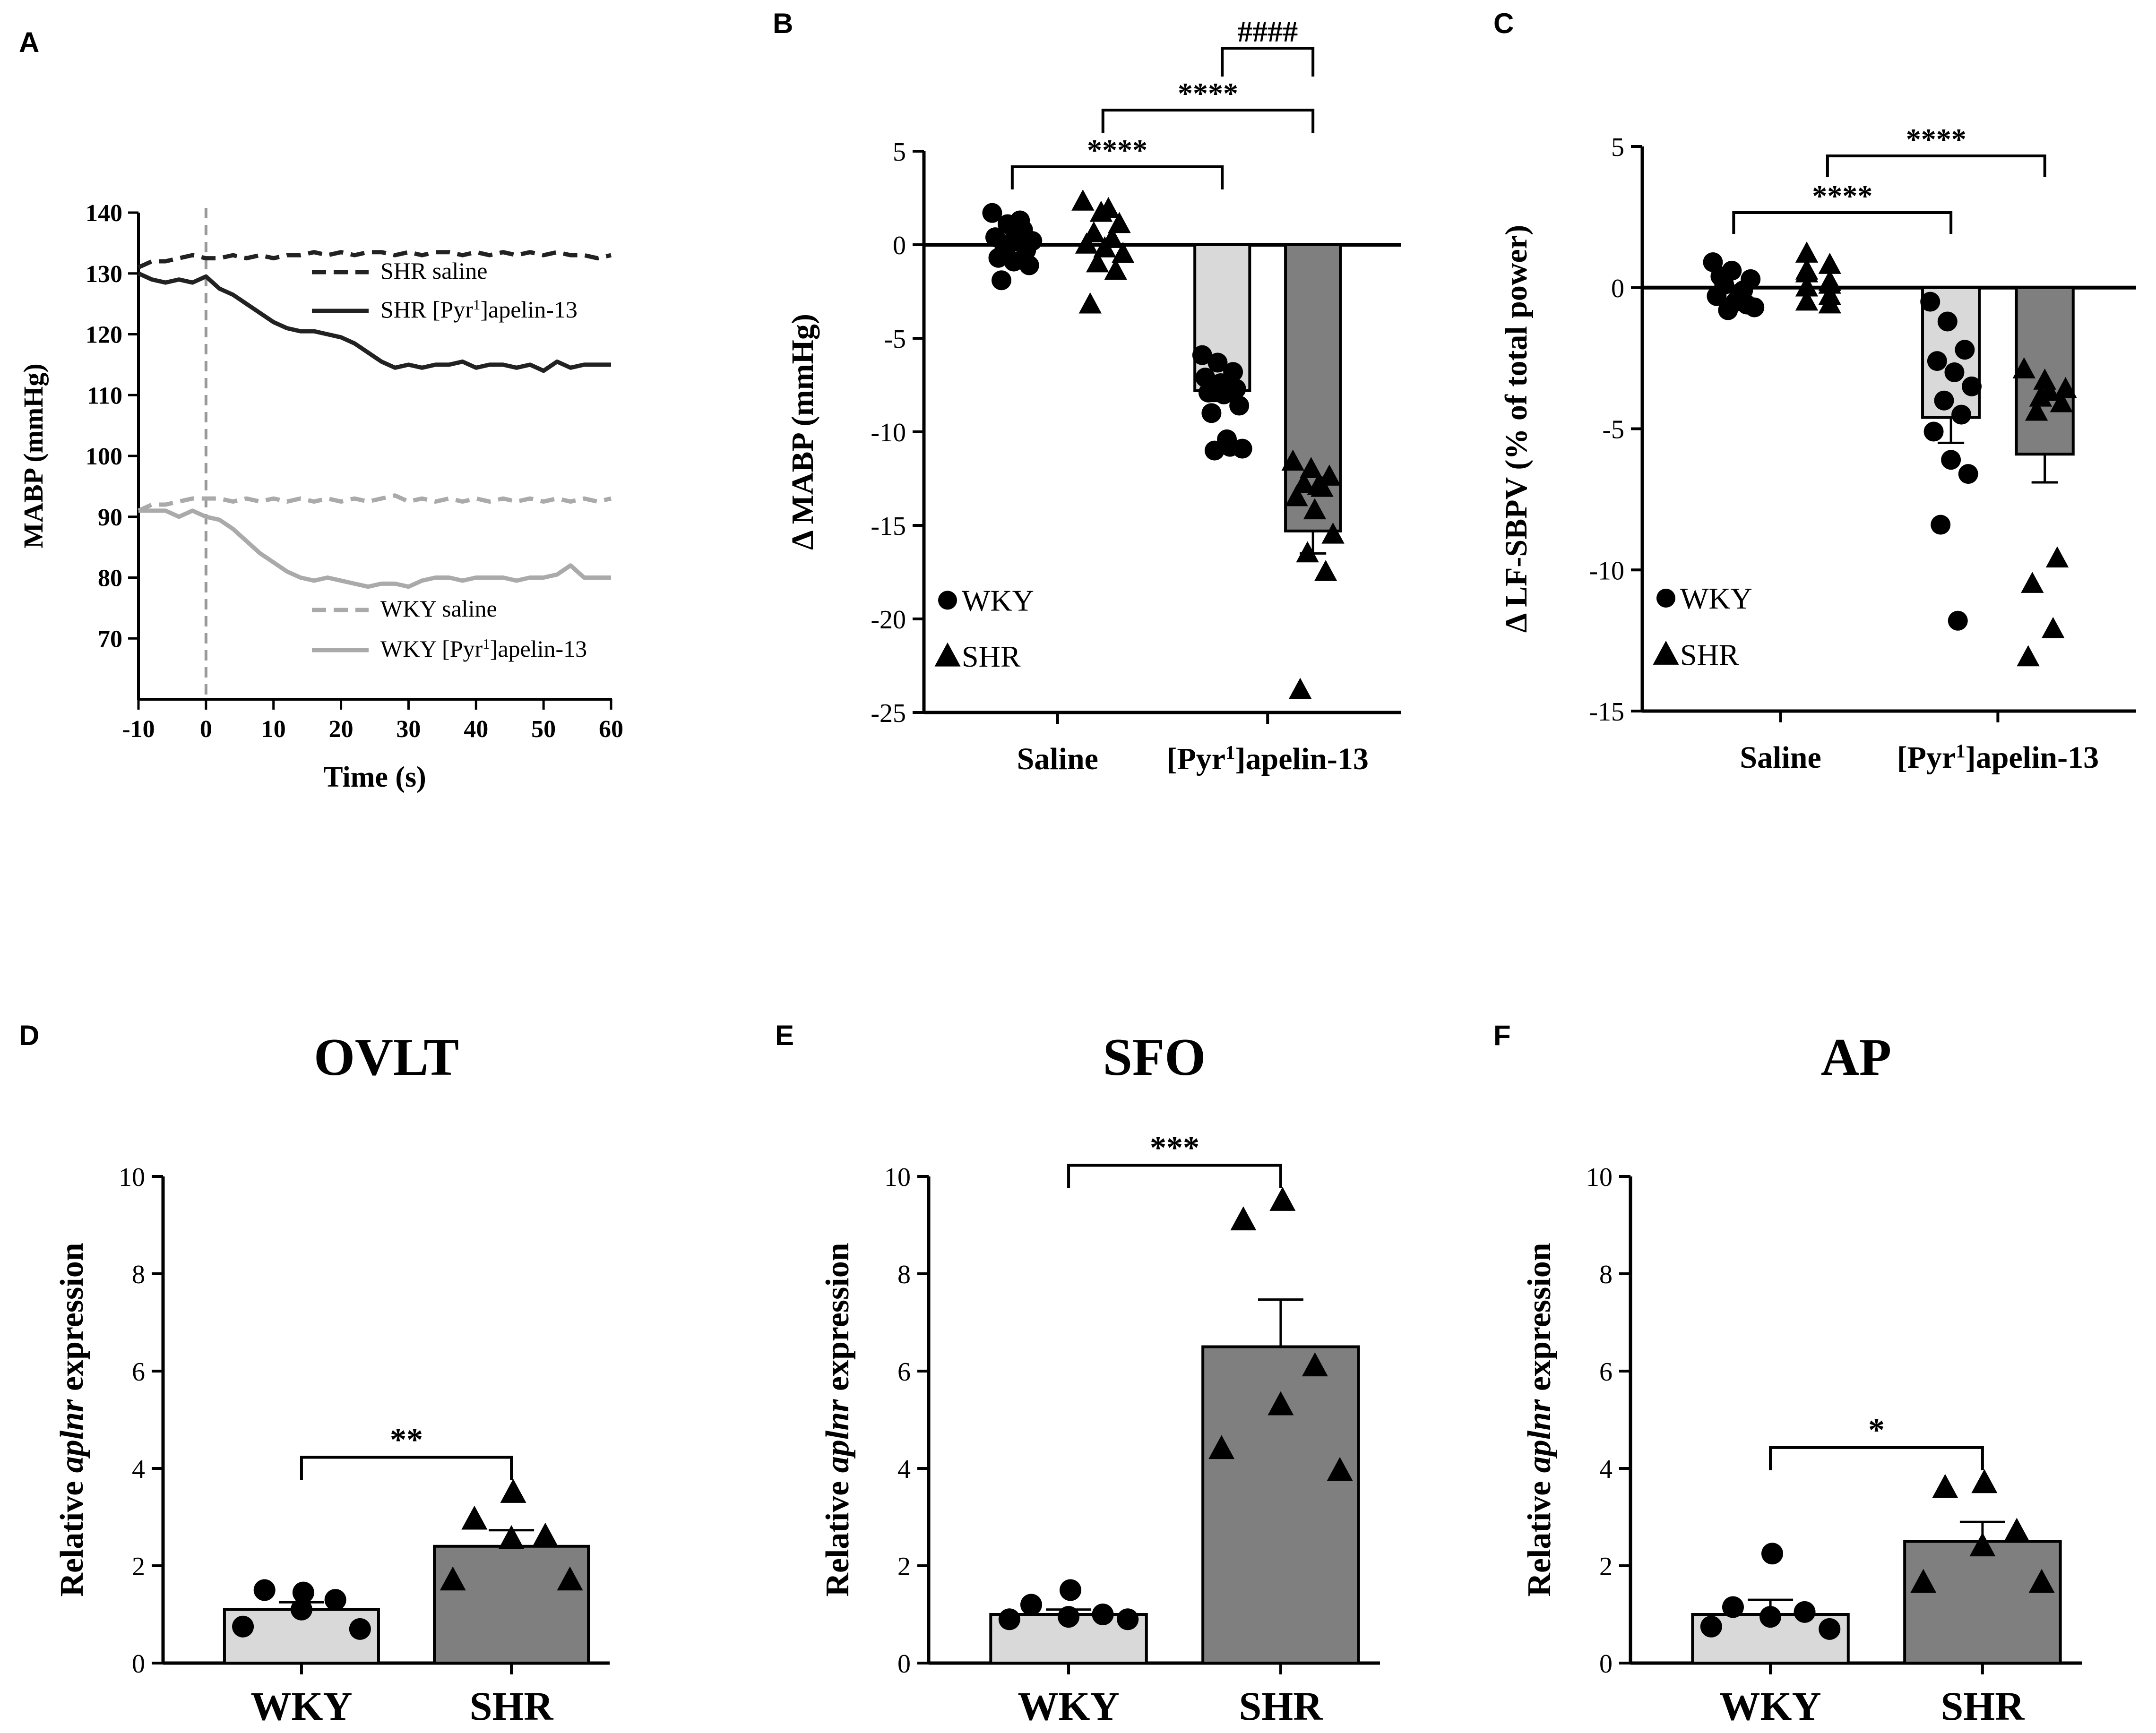 This screenshot has height=1733, width=2156. I want to click on panel-B-legend-wky: WKY, so click(998, 600).